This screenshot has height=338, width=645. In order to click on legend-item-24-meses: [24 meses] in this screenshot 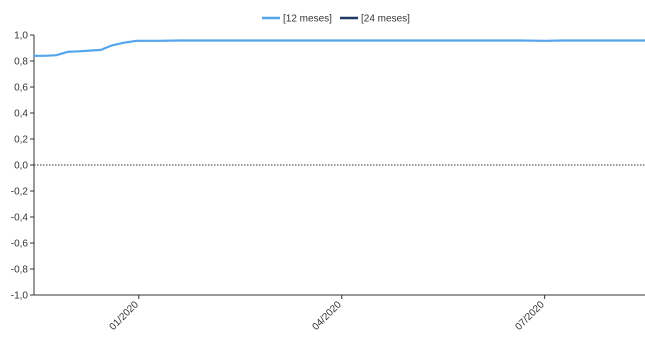, I will do `click(375, 19)`.